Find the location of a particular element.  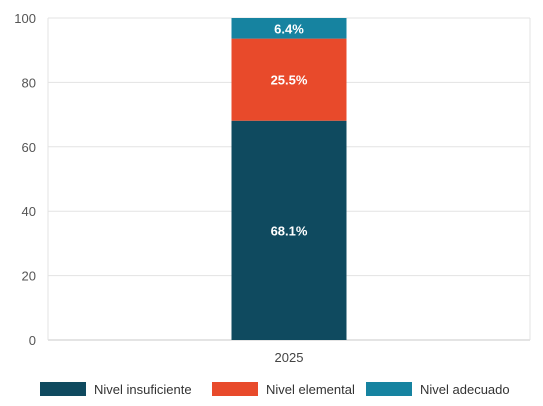

y-tick-label-60: 60 is located at coordinates (29, 147).